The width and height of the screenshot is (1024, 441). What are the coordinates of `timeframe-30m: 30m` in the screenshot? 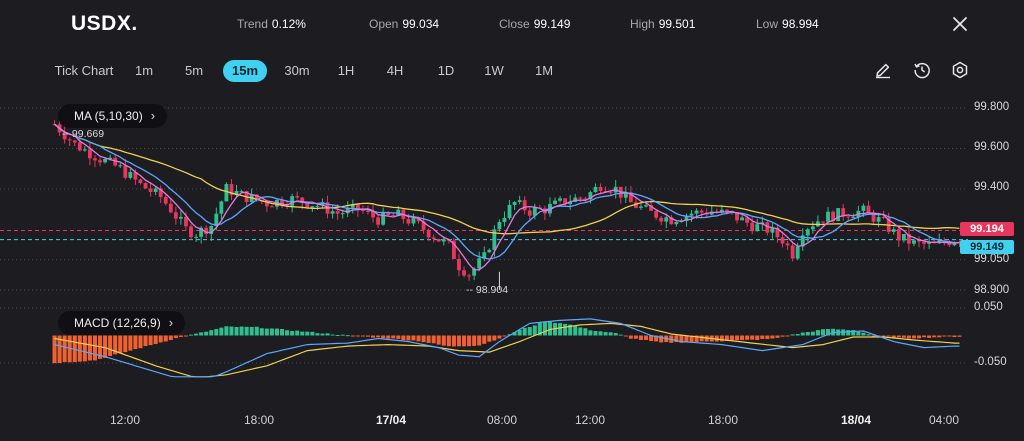 It's located at (297, 70).